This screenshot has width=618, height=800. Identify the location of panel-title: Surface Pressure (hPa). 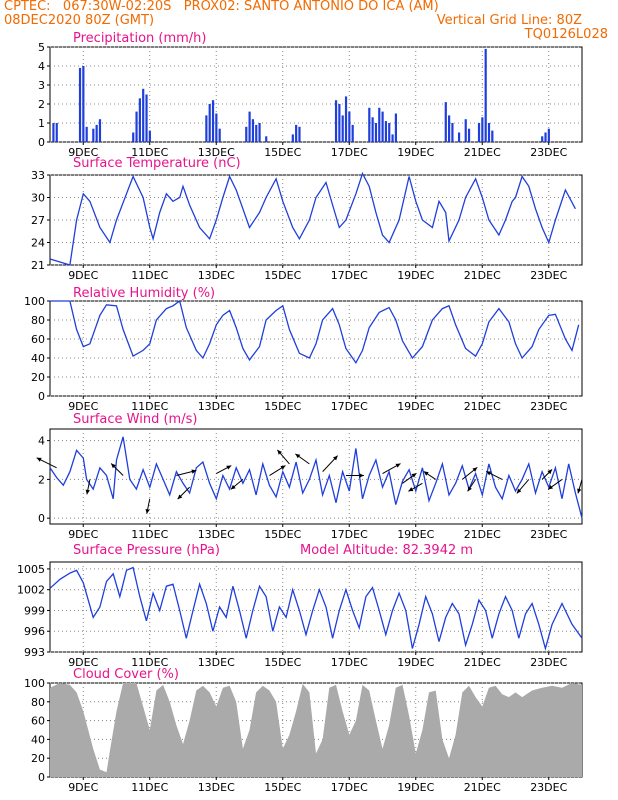
(146, 550).